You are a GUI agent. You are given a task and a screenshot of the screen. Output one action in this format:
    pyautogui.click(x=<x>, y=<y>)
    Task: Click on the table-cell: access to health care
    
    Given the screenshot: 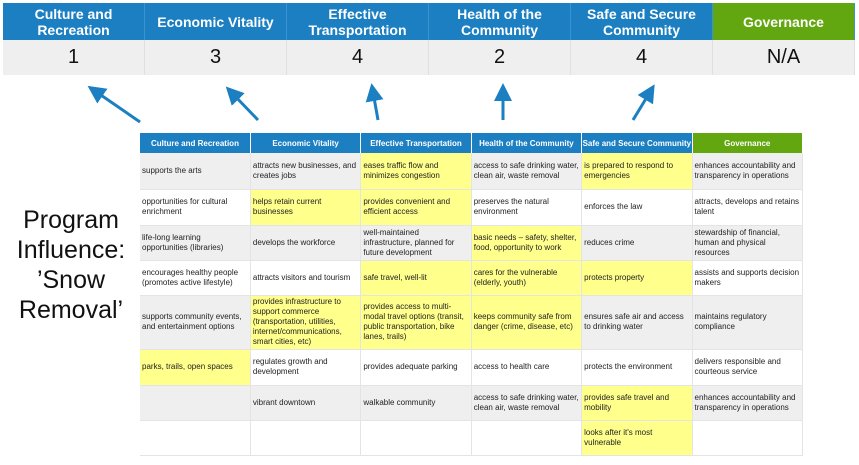 What is the action you would take?
    pyautogui.click(x=527, y=367)
    